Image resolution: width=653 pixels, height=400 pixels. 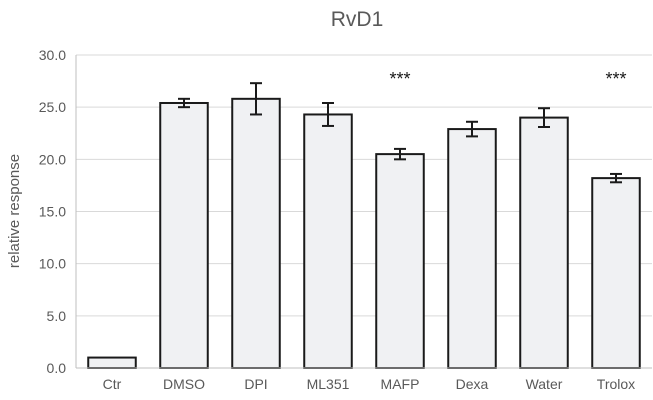 What do you see at coordinates (184, 384) in the screenshot?
I see `x-tick-label: DMSO` at bounding box center [184, 384].